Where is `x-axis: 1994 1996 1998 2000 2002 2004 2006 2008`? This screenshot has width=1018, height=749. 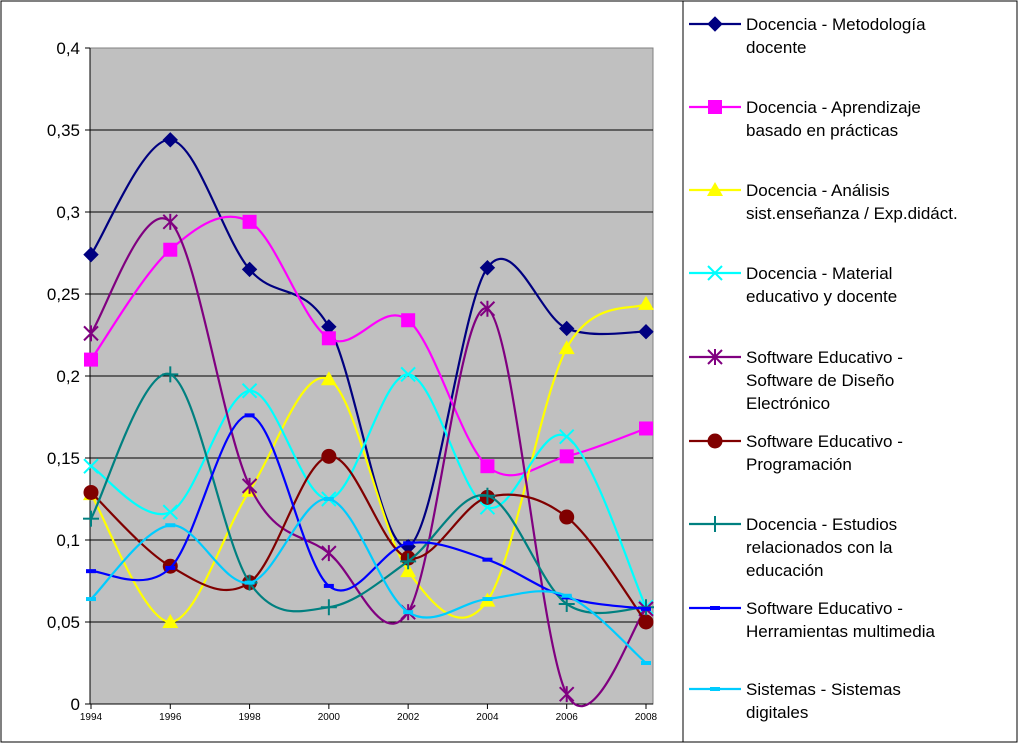 x-axis: 1994 1996 1998 2000 2002 2004 2006 2008 is located at coordinates (369, 713).